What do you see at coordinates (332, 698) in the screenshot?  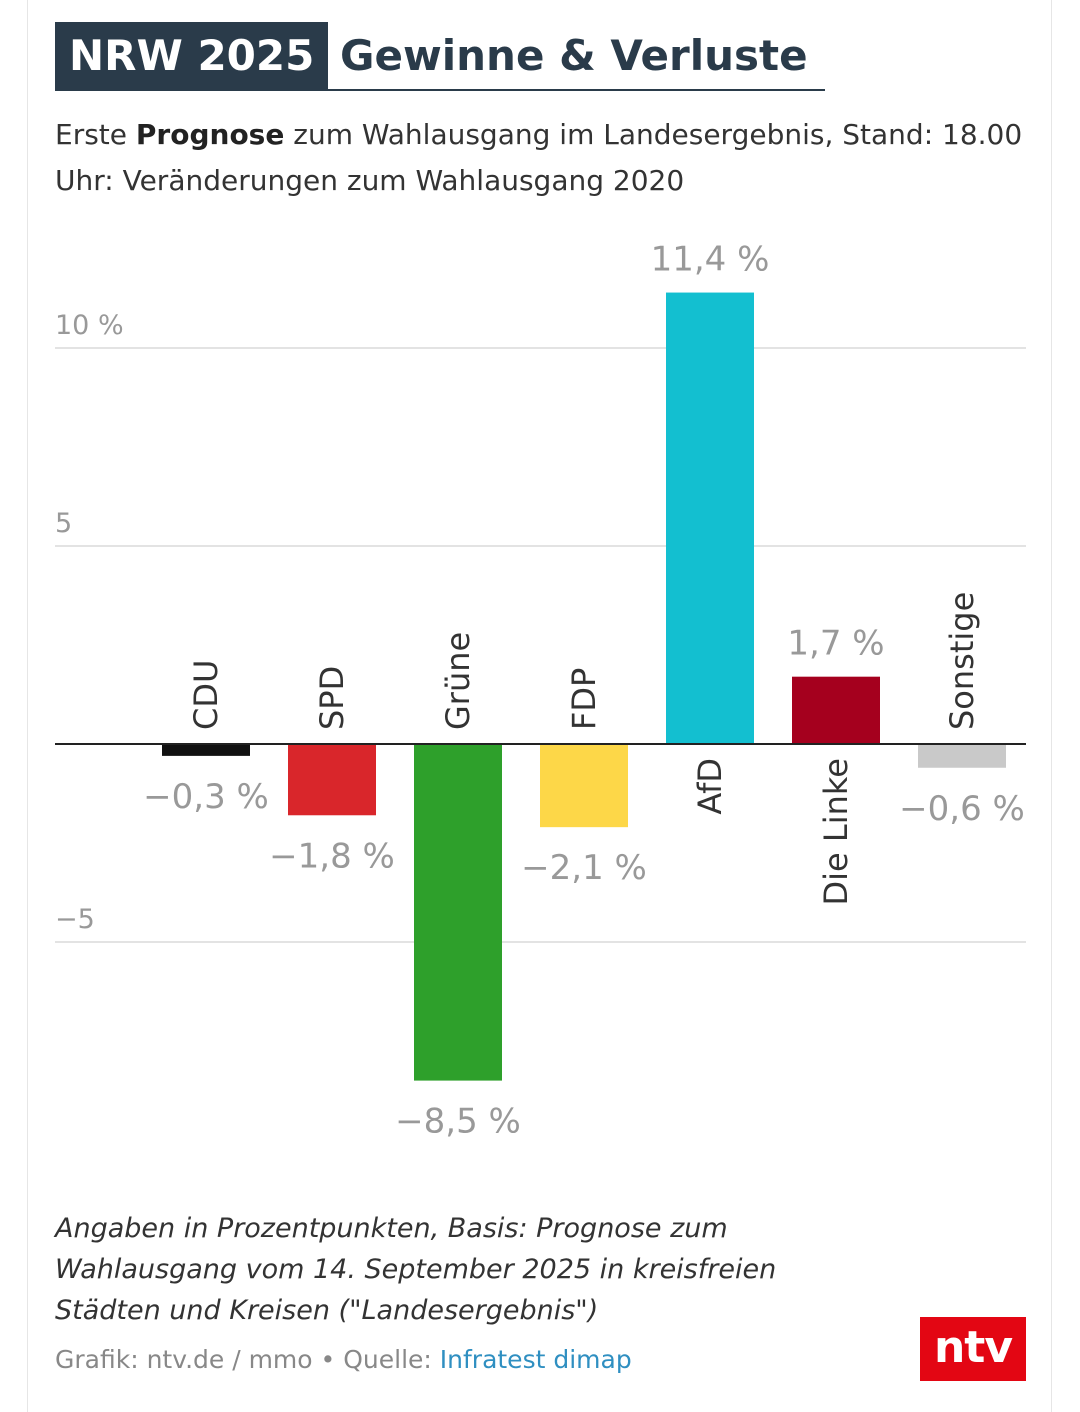 I see `category-label: SPD` at bounding box center [332, 698].